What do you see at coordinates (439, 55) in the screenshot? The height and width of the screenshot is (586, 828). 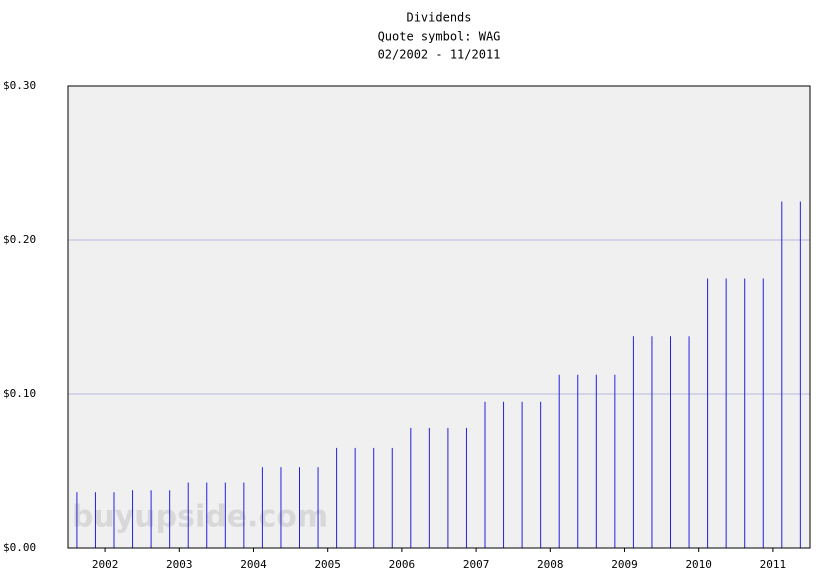 I see `chart-period: 02/2002 - 11/2011` at bounding box center [439, 55].